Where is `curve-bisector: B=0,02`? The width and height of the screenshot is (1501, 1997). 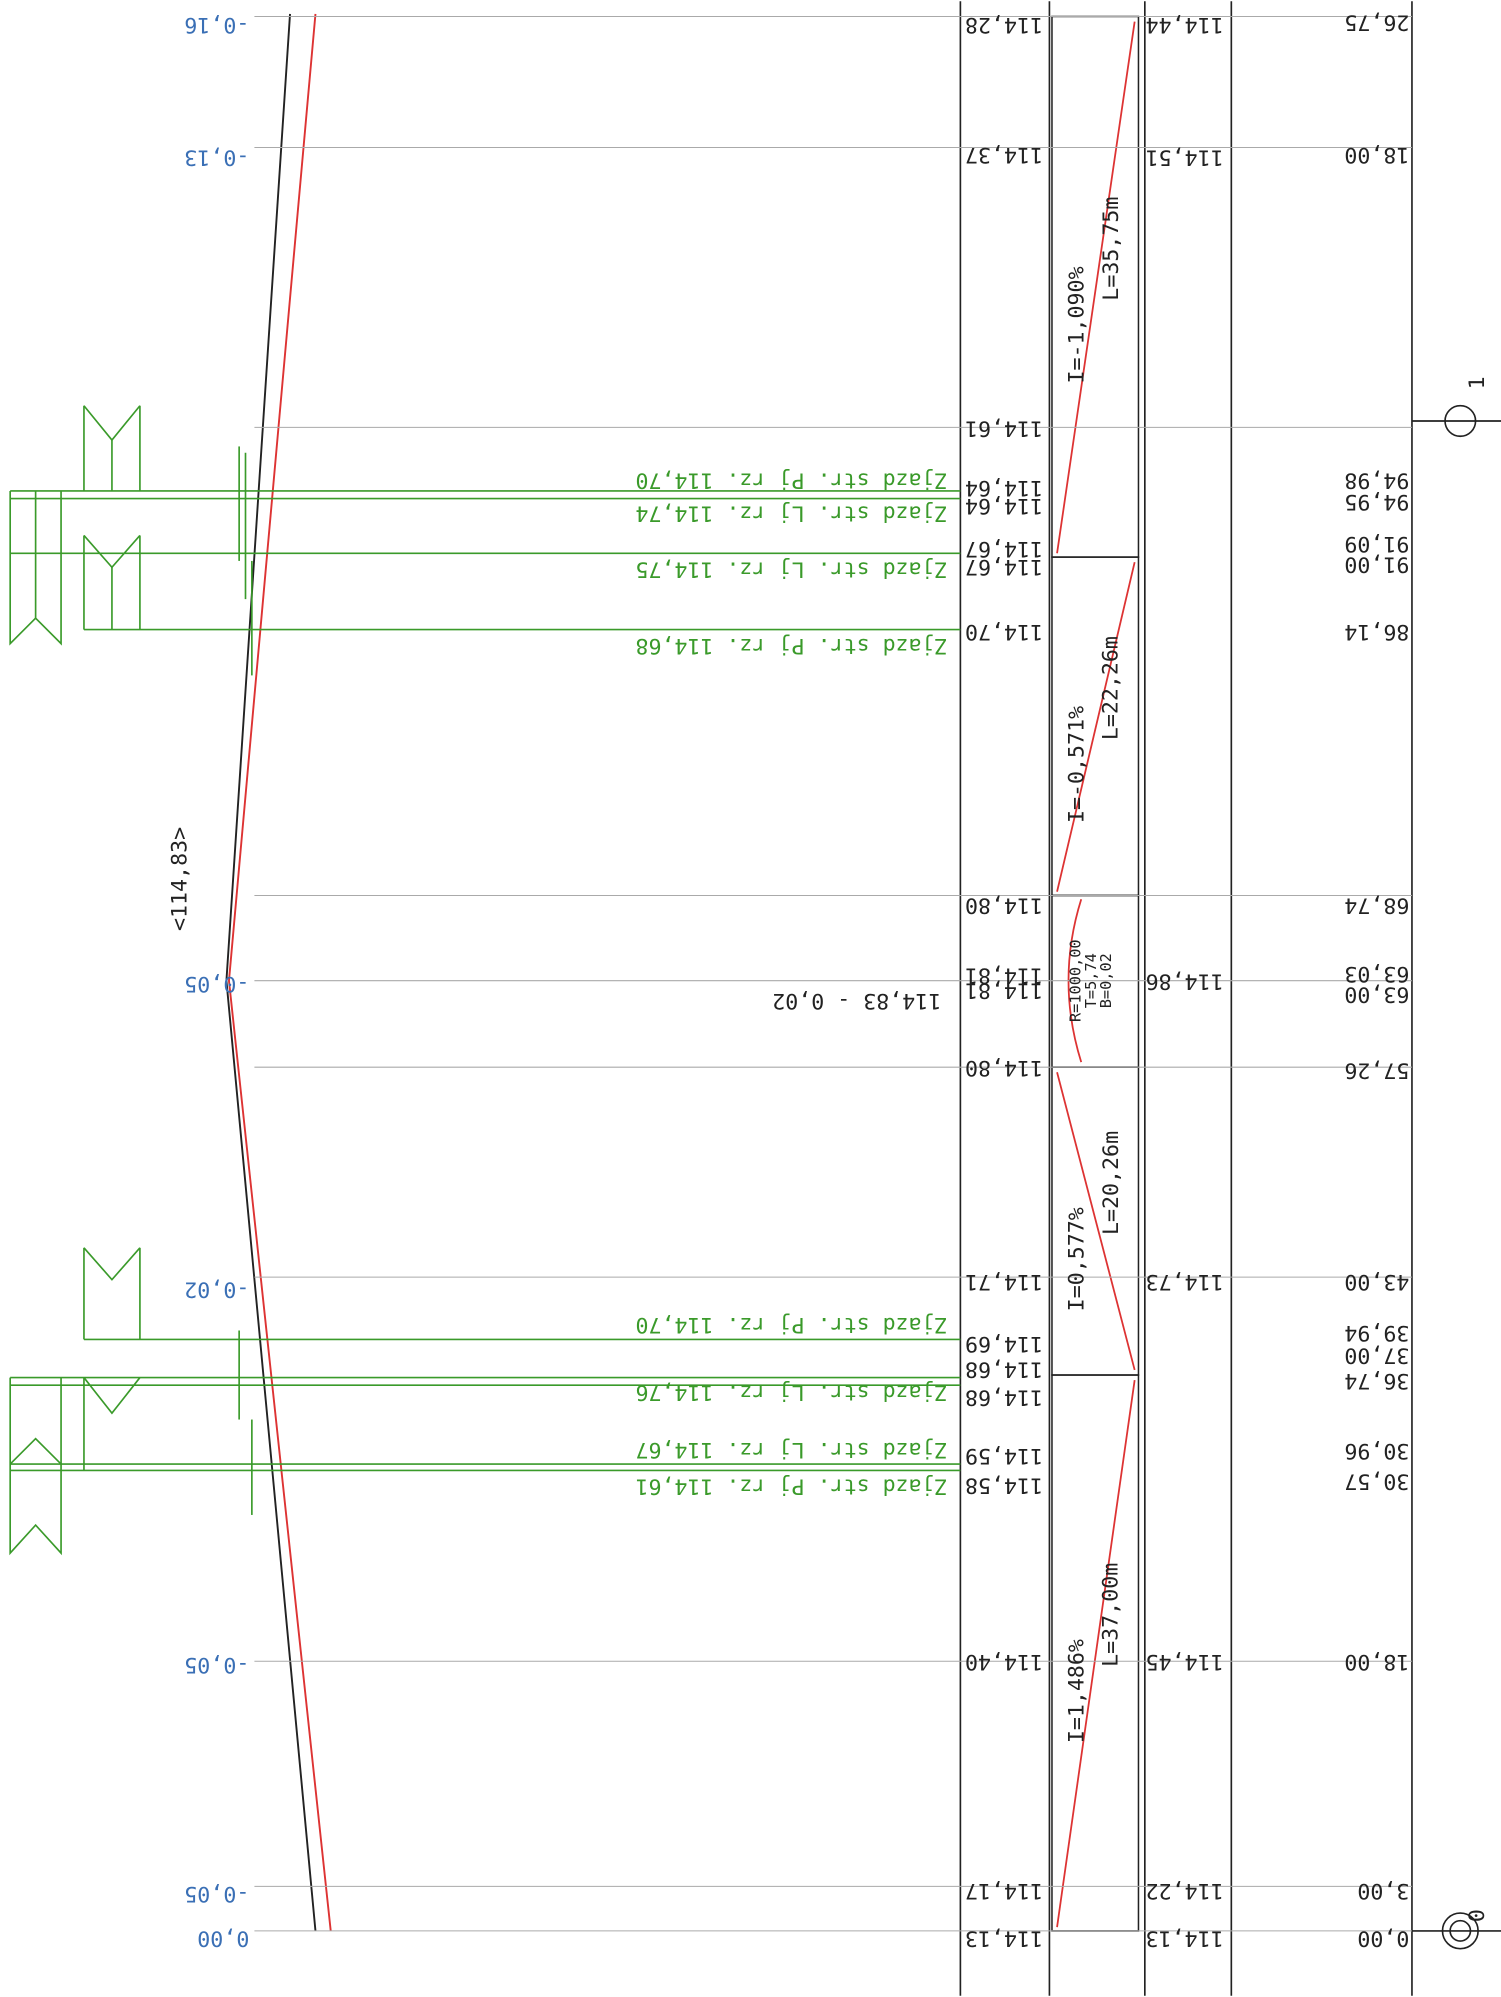 curve-bisector: B=0,02 is located at coordinates (1106, 980).